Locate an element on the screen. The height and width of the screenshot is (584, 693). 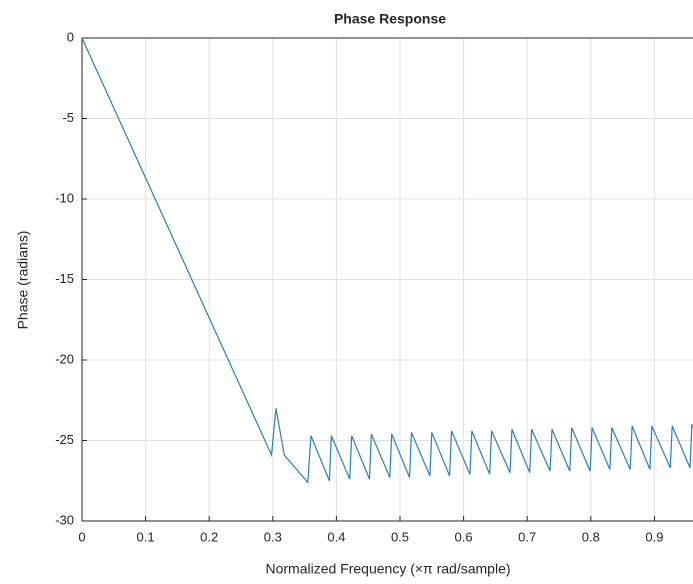
y-tick-label: 0 is located at coordinates (70, 36).